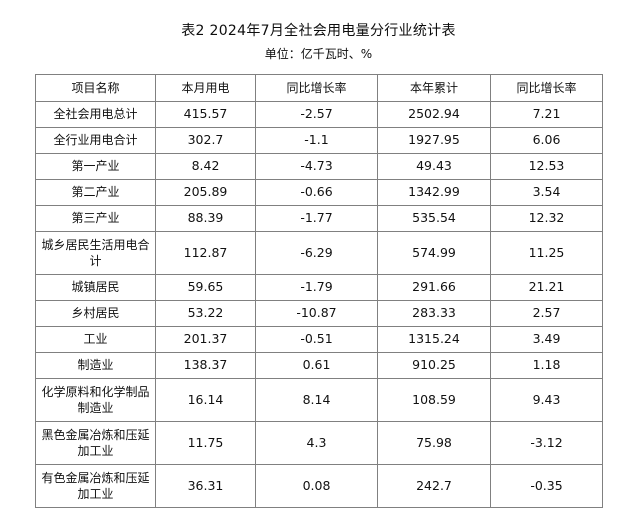  What do you see at coordinates (205, 114) in the screenshot?
I see `cell-month: 415.57` at bounding box center [205, 114].